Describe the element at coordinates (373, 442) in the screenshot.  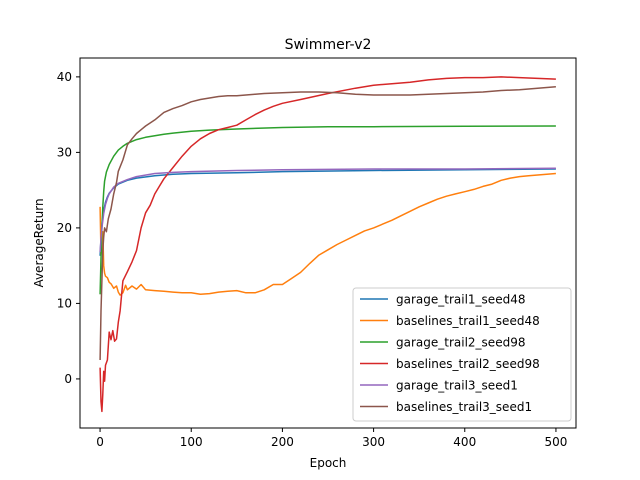
I see `x-tick-label: 300` at that location.